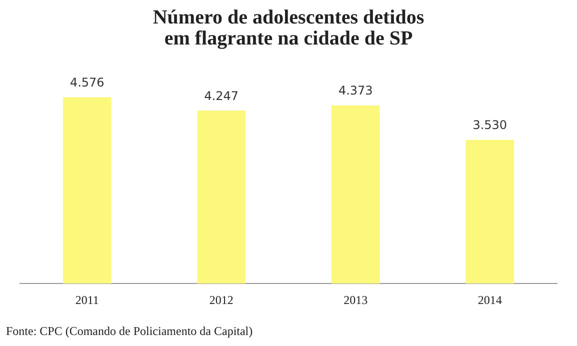 The width and height of the screenshot is (577, 346). Describe the element at coordinates (490, 125) in the screenshot. I see `data-label: 3.530` at that location.